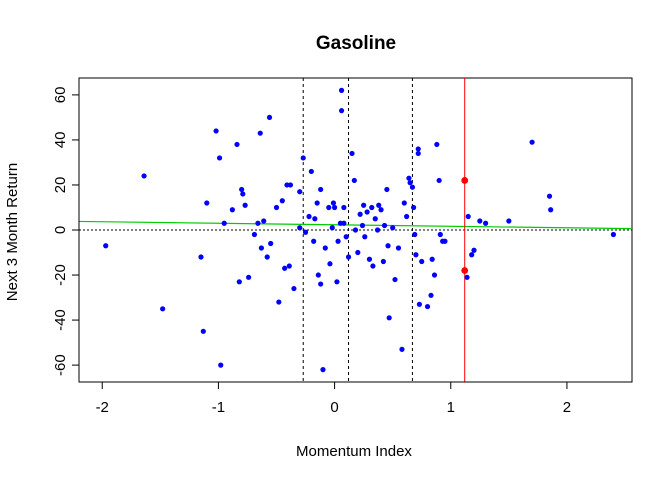  Describe the element at coordinates (567, 407) in the screenshot. I see `x-tick-label: 2` at that location.